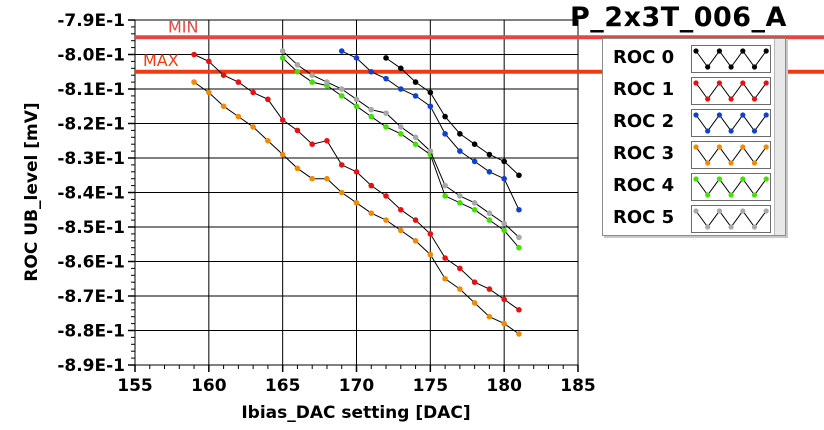 The width and height of the screenshot is (824, 430). What do you see at coordinates (91, 125) in the screenshot?
I see `y-tick-label: -8.2E-1` at bounding box center [91, 125].